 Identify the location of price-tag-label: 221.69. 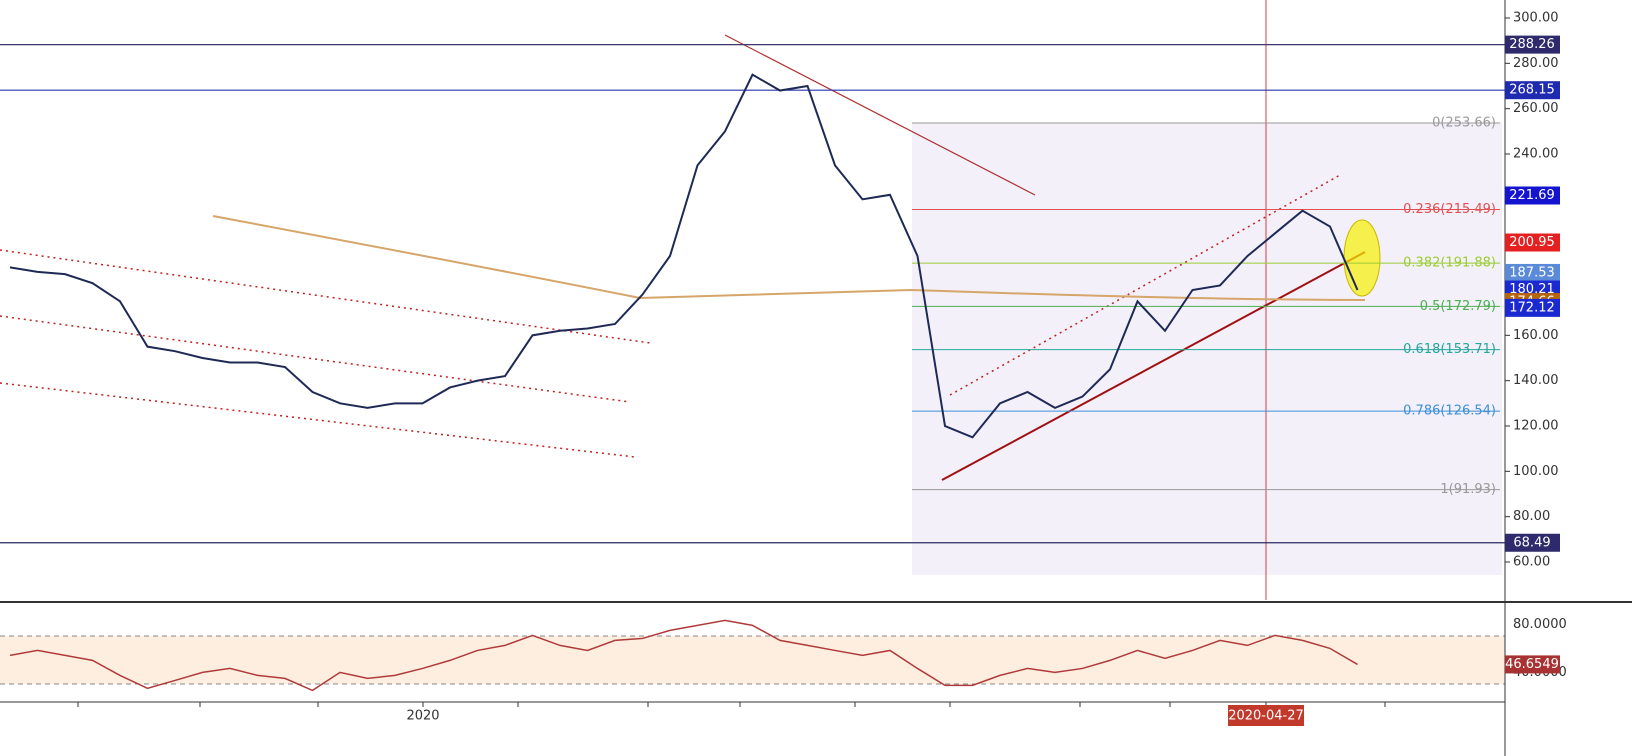
(1532, 195).